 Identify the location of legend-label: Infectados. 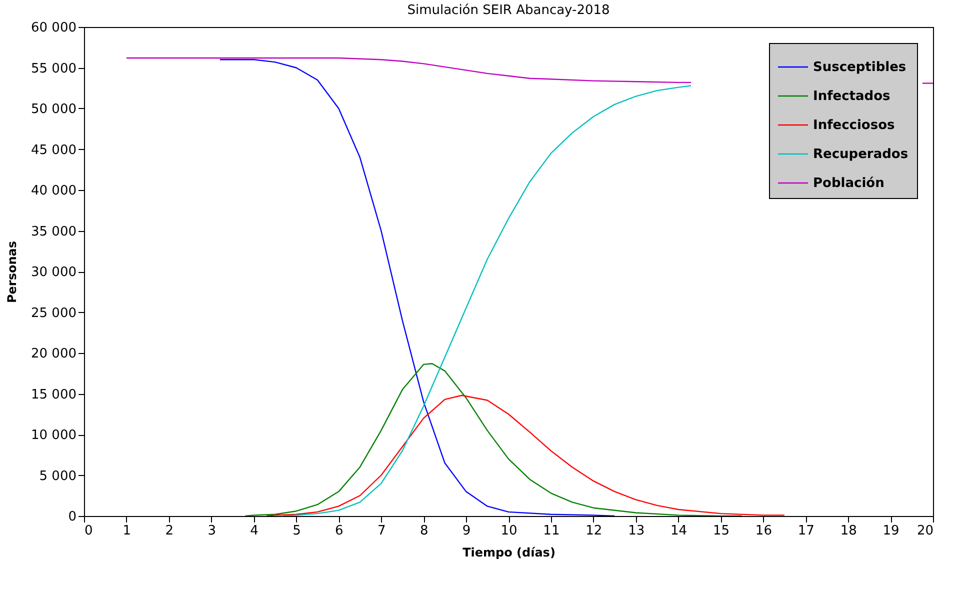
(851, 96).